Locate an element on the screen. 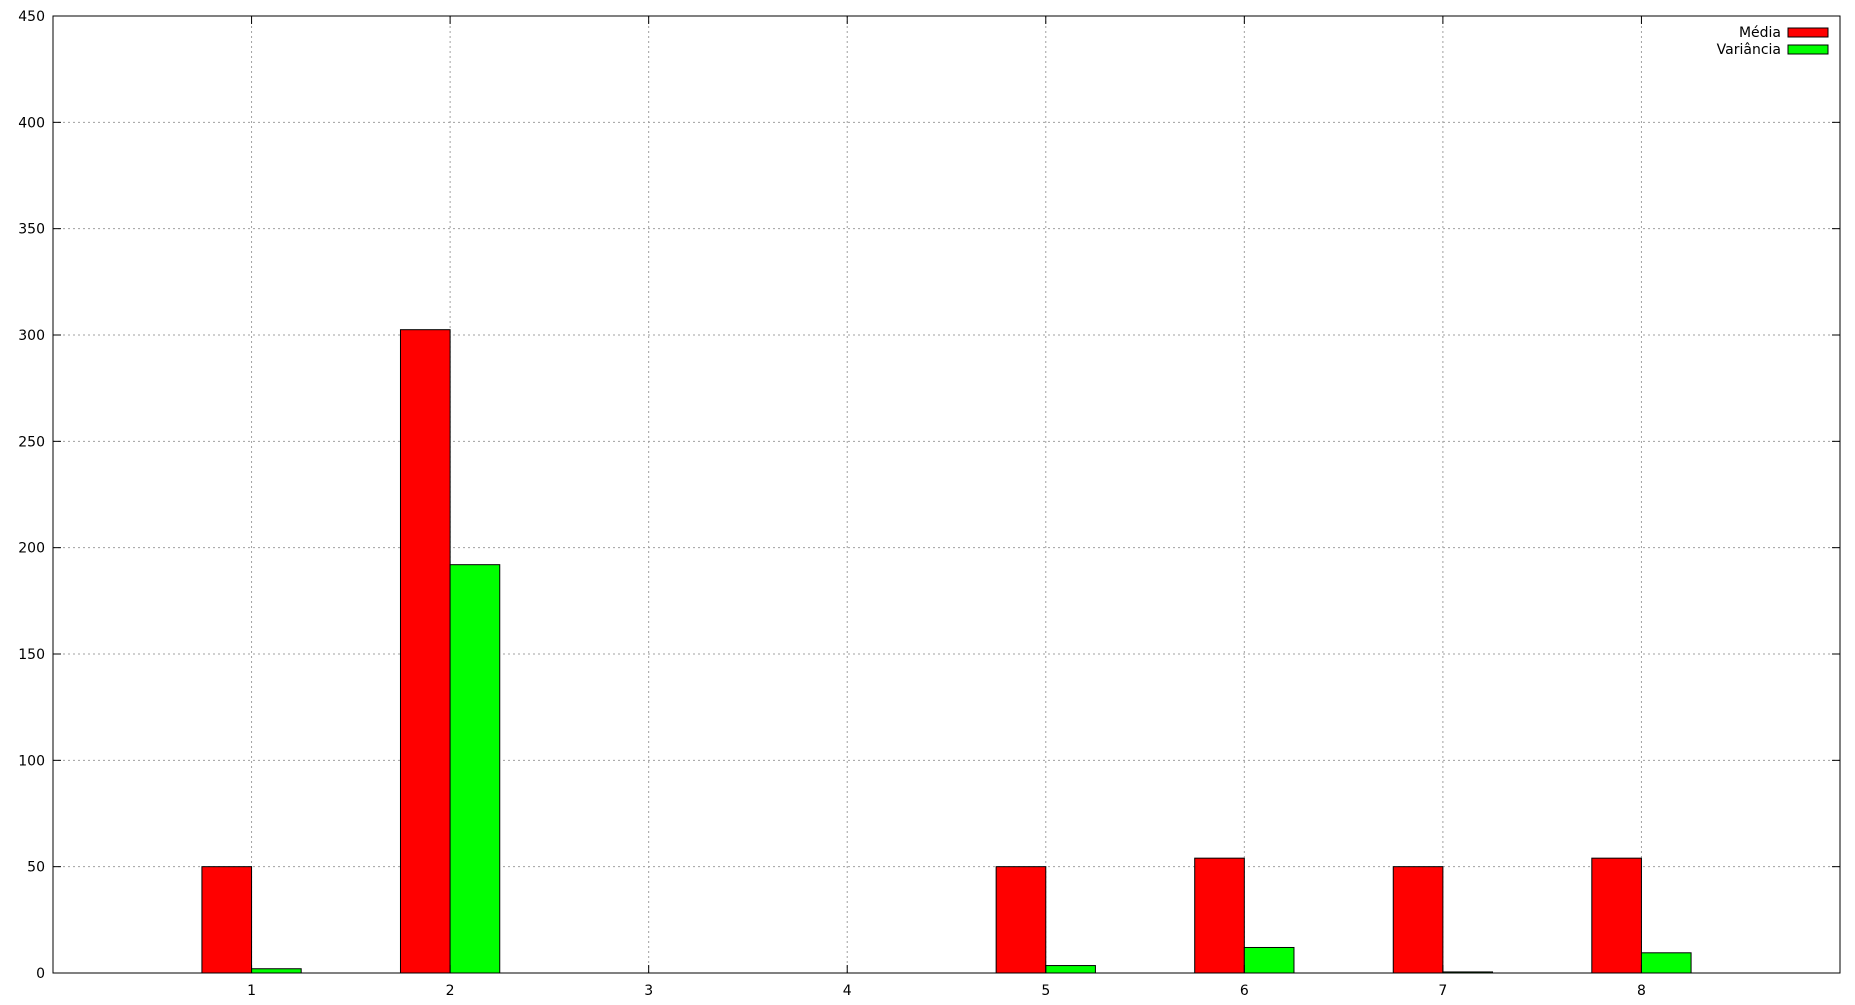 The height and width of the screenshot is (1005, 1855). y-tick-label: 150 is located at coordinates (31, 655).